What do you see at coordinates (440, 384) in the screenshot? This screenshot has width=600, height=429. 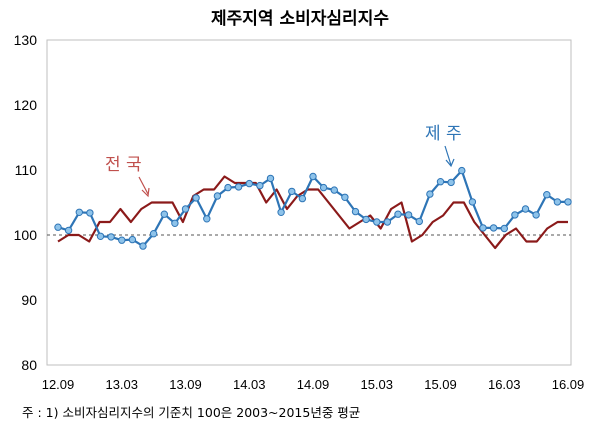 I see `x-tick-label: 15.09` at bounding box center [440, 384].